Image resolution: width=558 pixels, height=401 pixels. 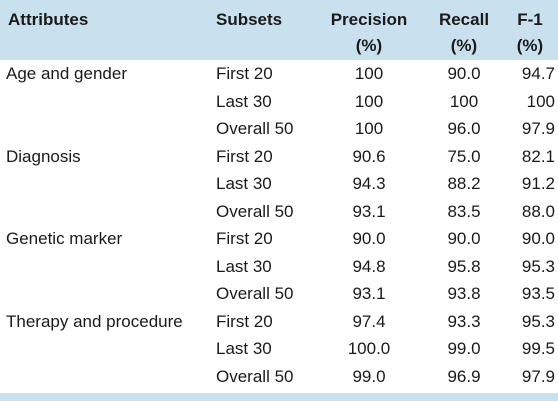 I want to click on table-row: Overall 50 93.1 83.5 88.0, so click(x=279, y=212).